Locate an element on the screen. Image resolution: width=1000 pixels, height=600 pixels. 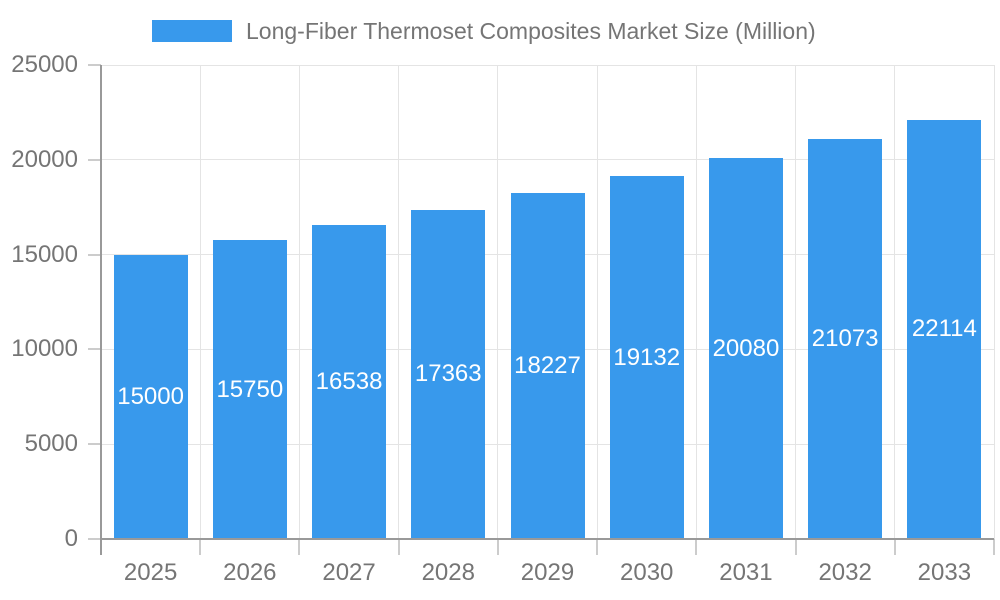
bar-value-label: 21073 is located at coordinates (845, 339).